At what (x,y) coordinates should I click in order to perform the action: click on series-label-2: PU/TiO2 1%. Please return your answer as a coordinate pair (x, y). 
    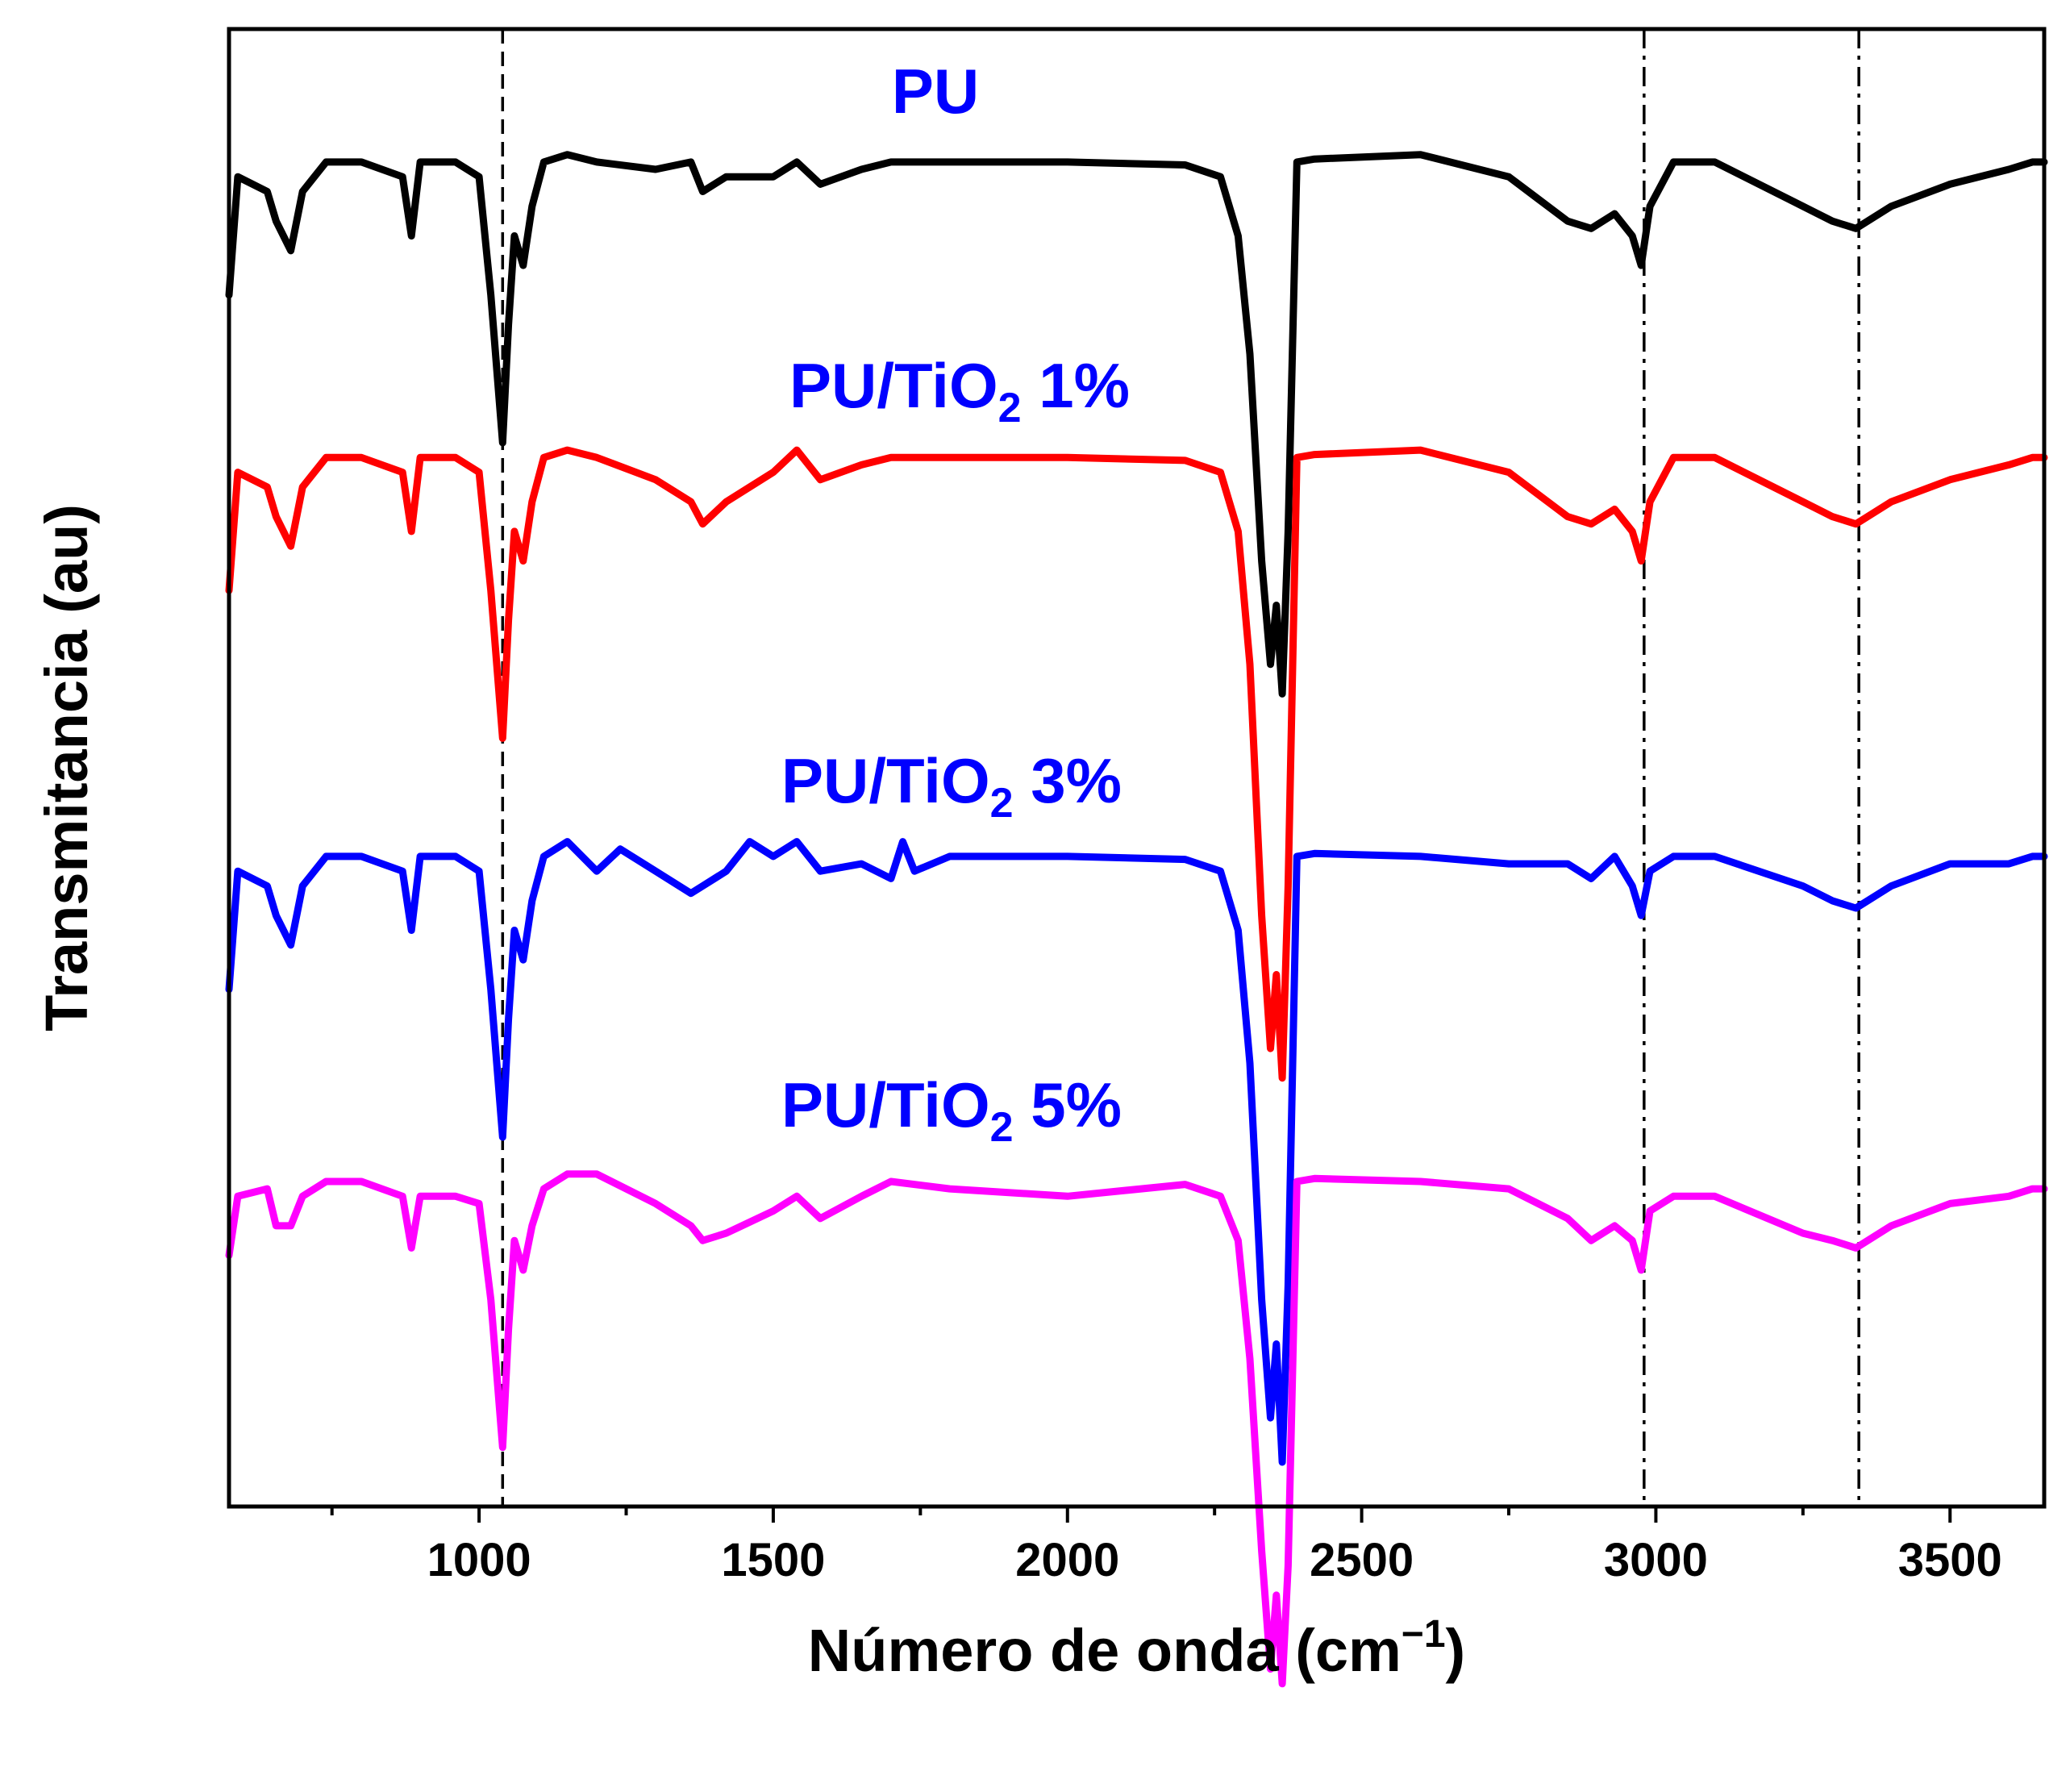
    Looking at the image, I should click on (959, 390).